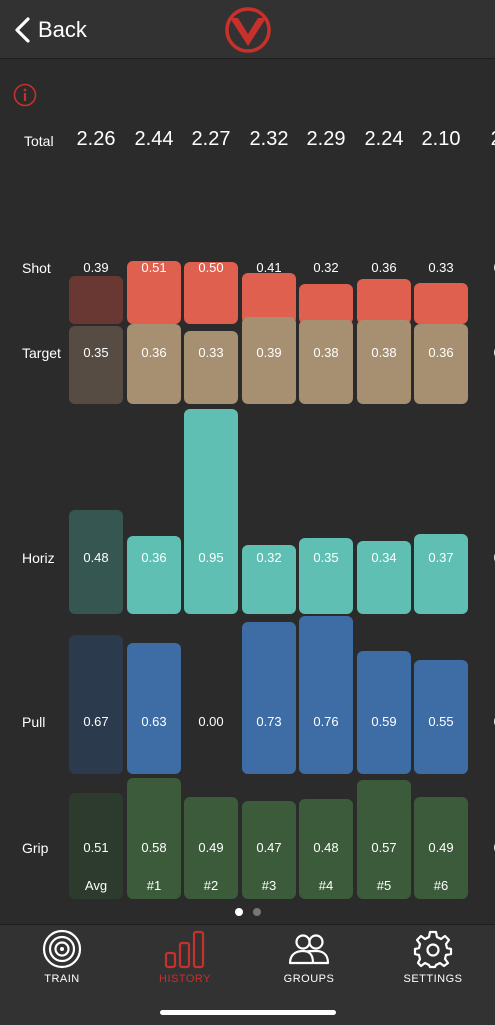  What do you see at coordinates (25, 95) in the screenshot?
I see `info-icon` at bounding box center [25, 95].